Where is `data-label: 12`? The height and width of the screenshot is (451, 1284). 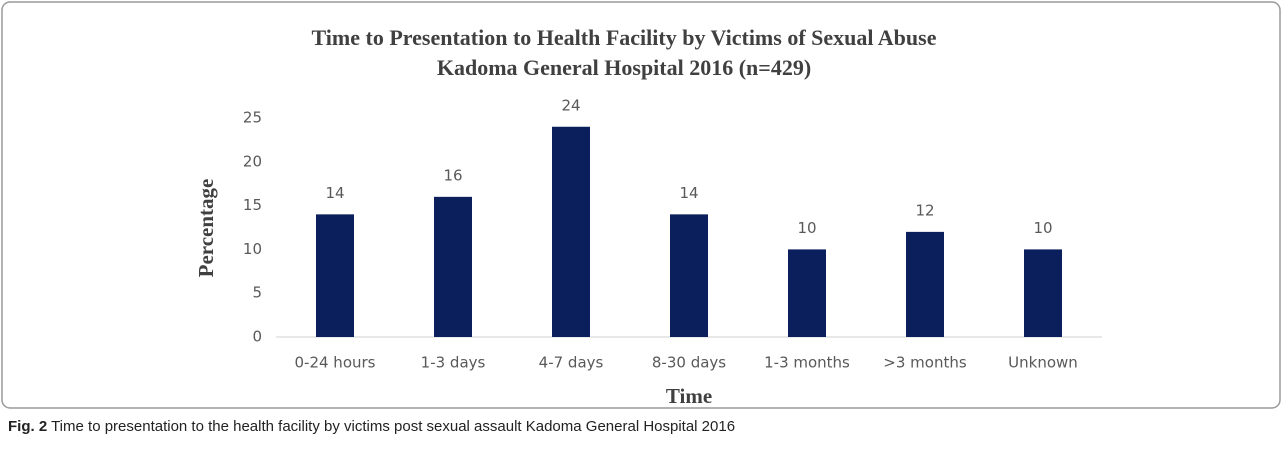
data-label: 12 is located at coordinates (924, 210).